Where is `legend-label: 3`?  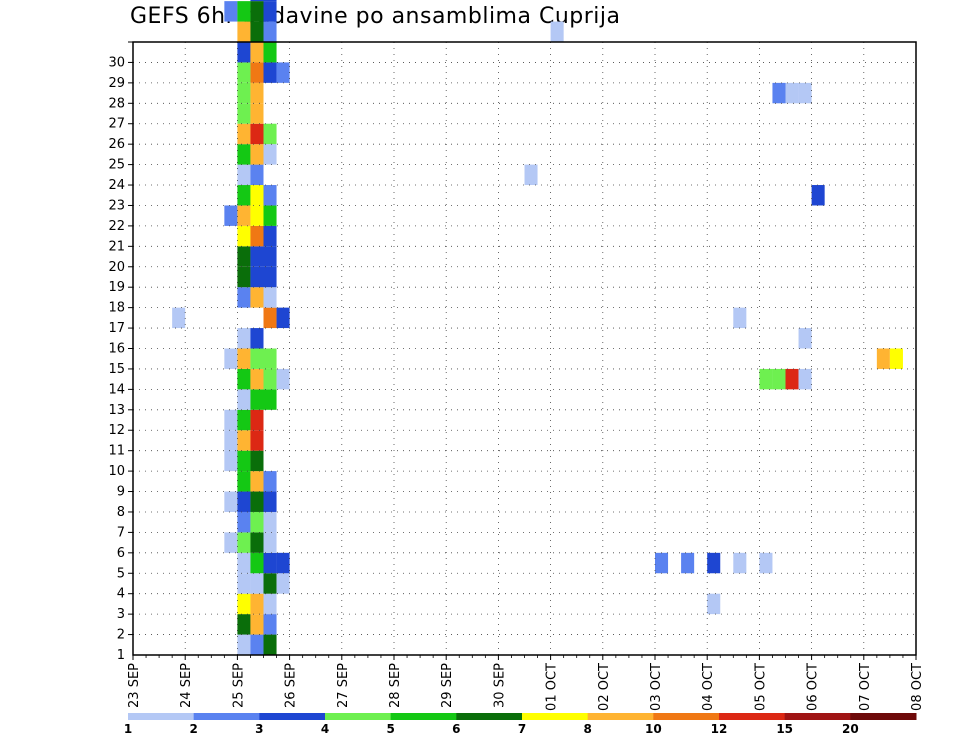
legend-label: 3 is located at coordinates (259, 729).